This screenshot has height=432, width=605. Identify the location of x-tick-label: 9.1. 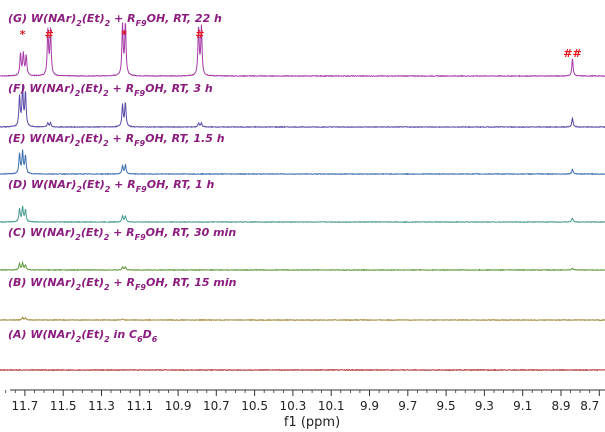
(522, 406).